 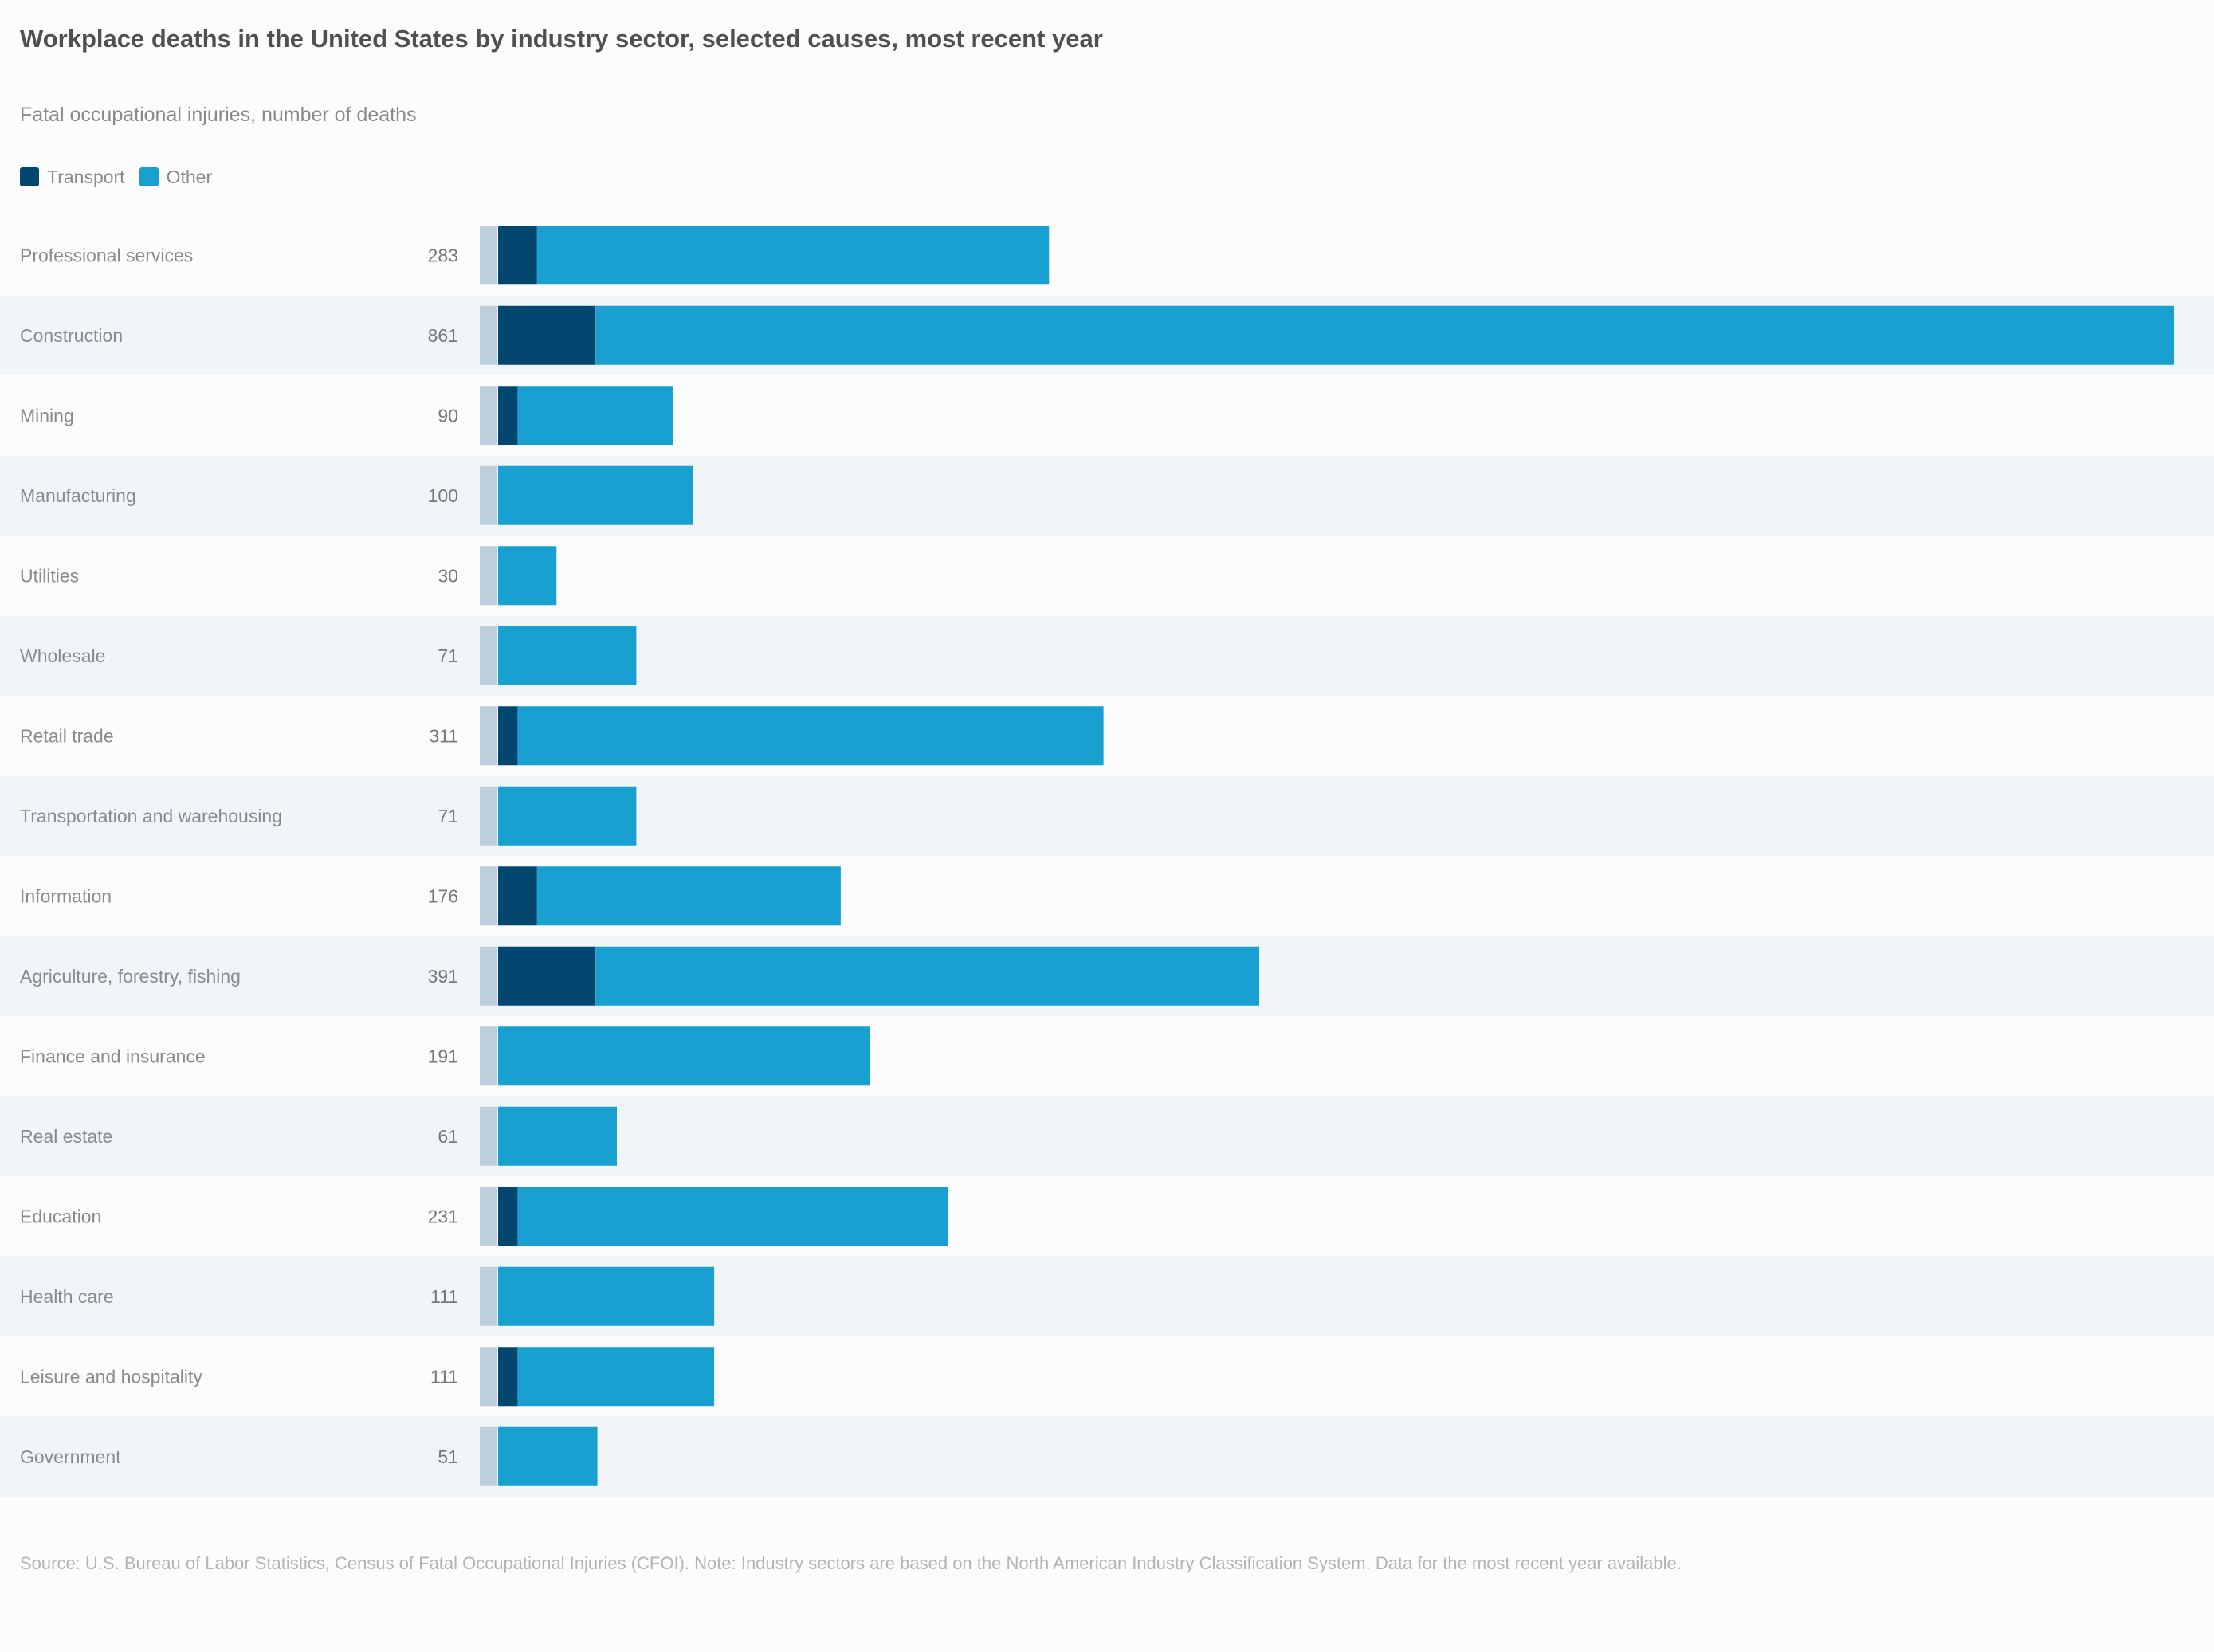 I want to click on category-label: Wholesale, so click(x=63, y=655).